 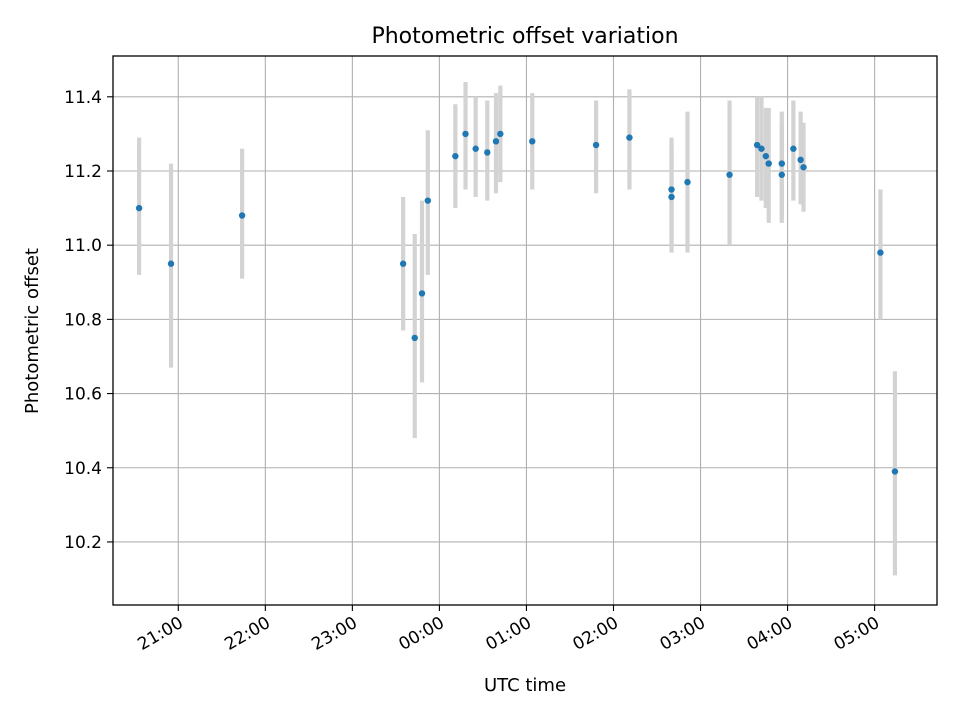 I want to click on y-tick-label: 10.2, so click(x=83, y=543).